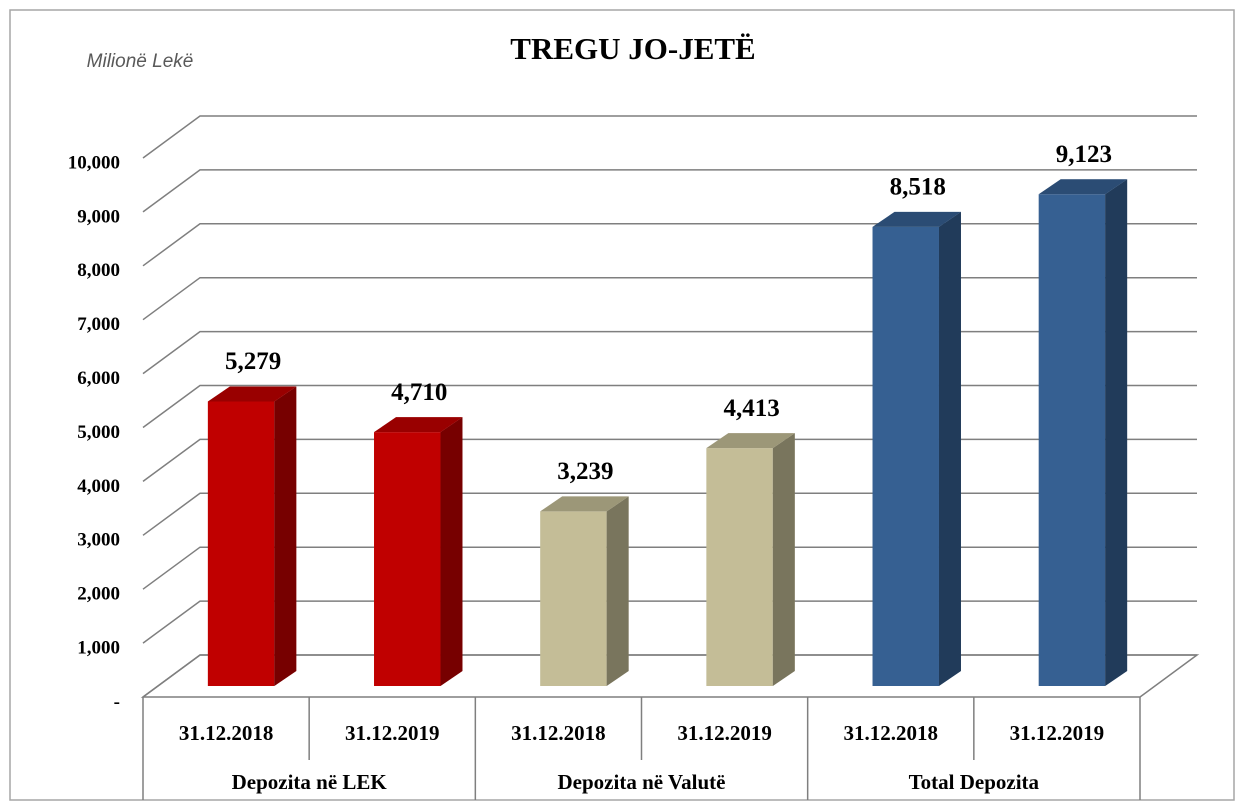 The image size is (1244, 809). I want to click on y-tick-label: 6,000, so click(98, 378).